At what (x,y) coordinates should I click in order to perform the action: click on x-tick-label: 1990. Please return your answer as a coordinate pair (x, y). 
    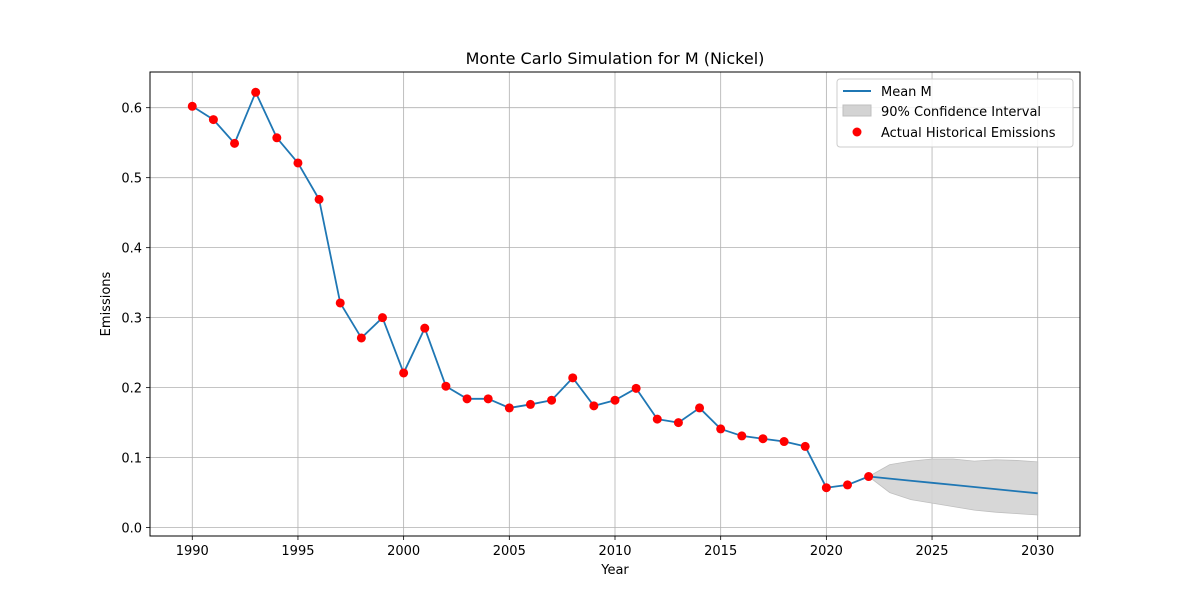
    Looking at the image, I should click on (192, 551).